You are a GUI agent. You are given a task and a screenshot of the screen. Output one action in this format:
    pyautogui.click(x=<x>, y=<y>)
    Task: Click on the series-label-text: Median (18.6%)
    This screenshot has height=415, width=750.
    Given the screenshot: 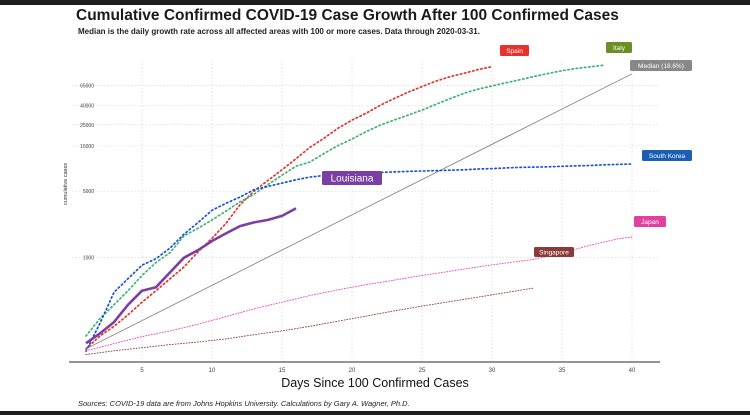 What is the action you would take?
    pyautogui.click(x=661, y=66)
    